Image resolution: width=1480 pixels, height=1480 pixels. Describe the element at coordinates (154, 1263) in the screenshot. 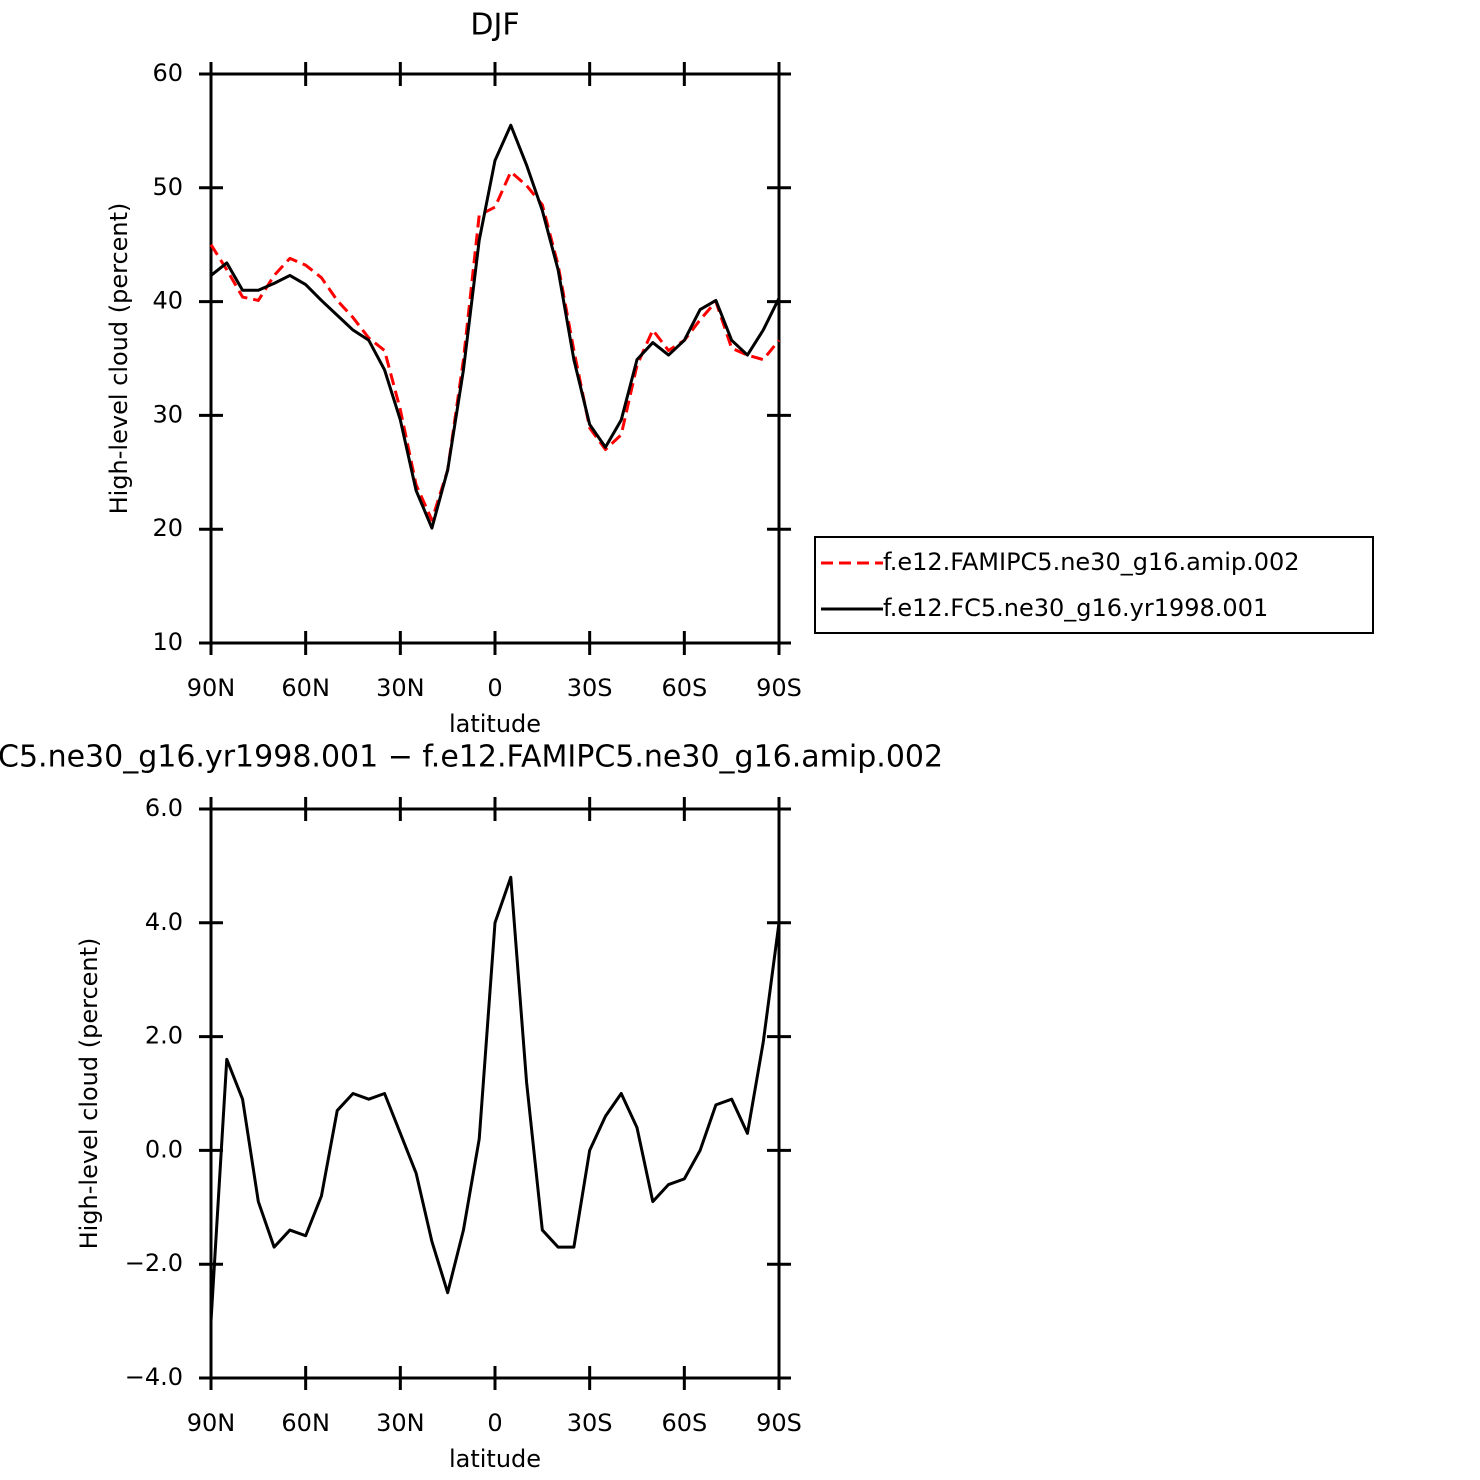

I see `y-tick-label: −2.0` at that location.